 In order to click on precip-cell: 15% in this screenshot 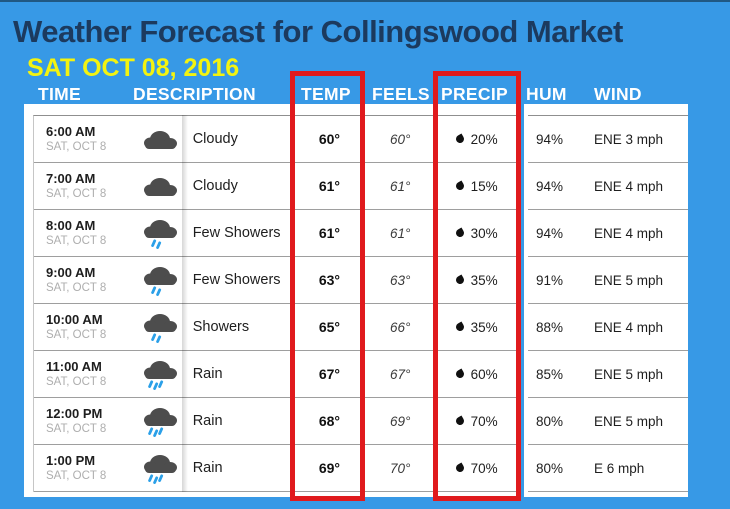, I will do `click(476, 186)`.